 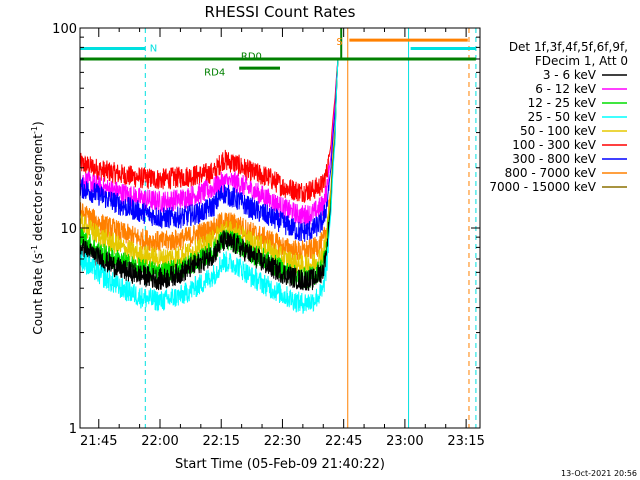 I want to click on legend-label-100-300: 100 - 300 keV, so click(x=554, y=145).